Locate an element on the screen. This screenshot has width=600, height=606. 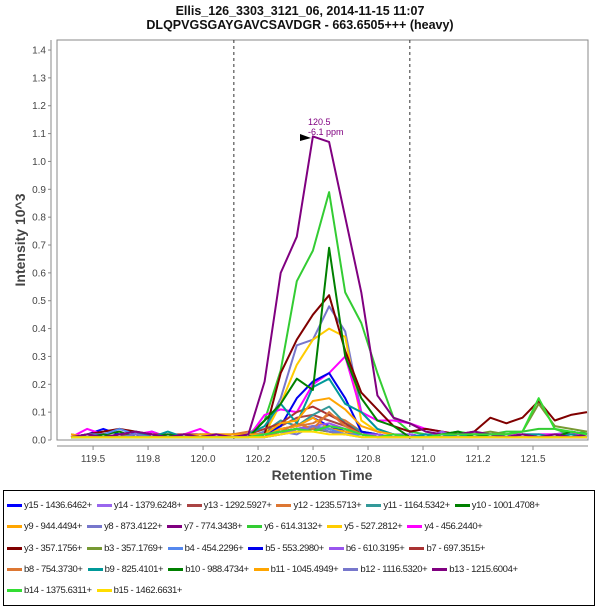
y-tick-label: 1.0 is located at coordinates (39, 162).